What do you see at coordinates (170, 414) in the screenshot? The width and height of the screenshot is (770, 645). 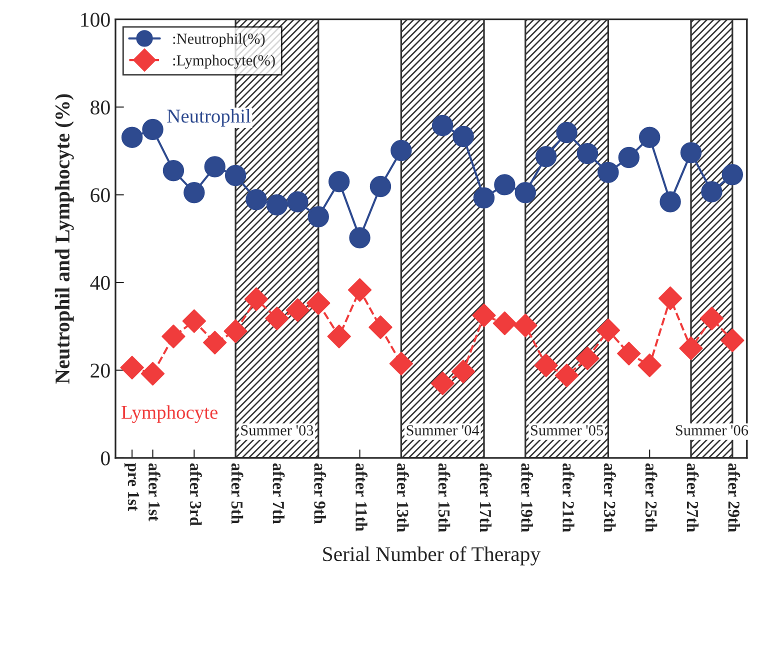 I see `annotation: Lymphocyte` at bounding box center [170, 414].